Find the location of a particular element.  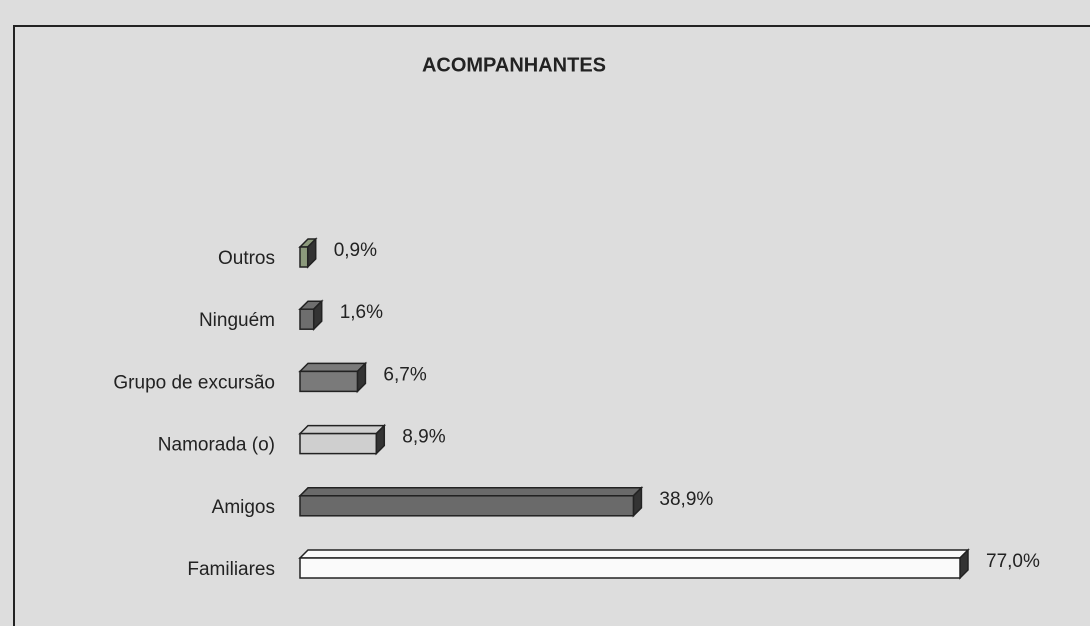

value-label: 77,0% is located at coordinates (1013, 561).